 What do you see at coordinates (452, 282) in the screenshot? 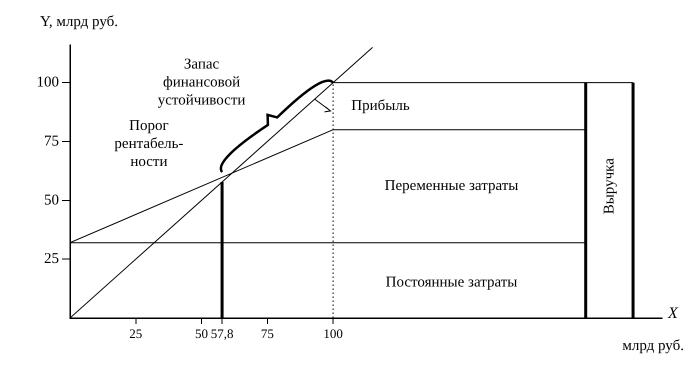
I see `annotation: Постоянные затраты` at bounding box center [452, 282].